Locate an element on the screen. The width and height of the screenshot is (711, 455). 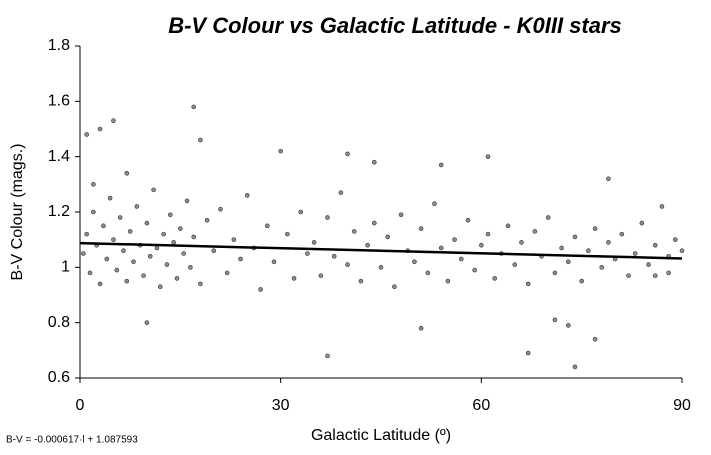
x-tick-label: 30 is located at coordinates (281, 405).